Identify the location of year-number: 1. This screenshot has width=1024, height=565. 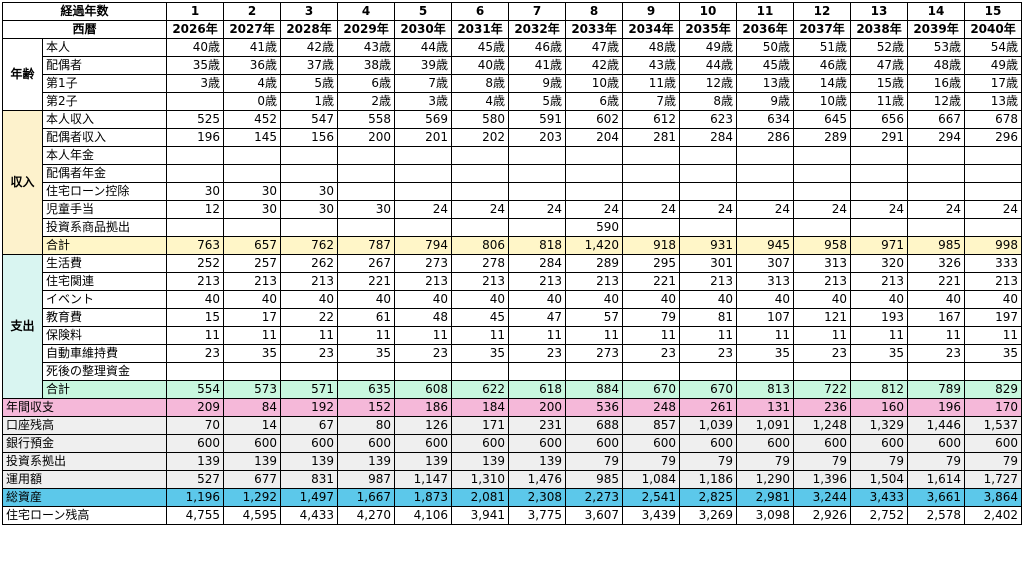
(195, 11).